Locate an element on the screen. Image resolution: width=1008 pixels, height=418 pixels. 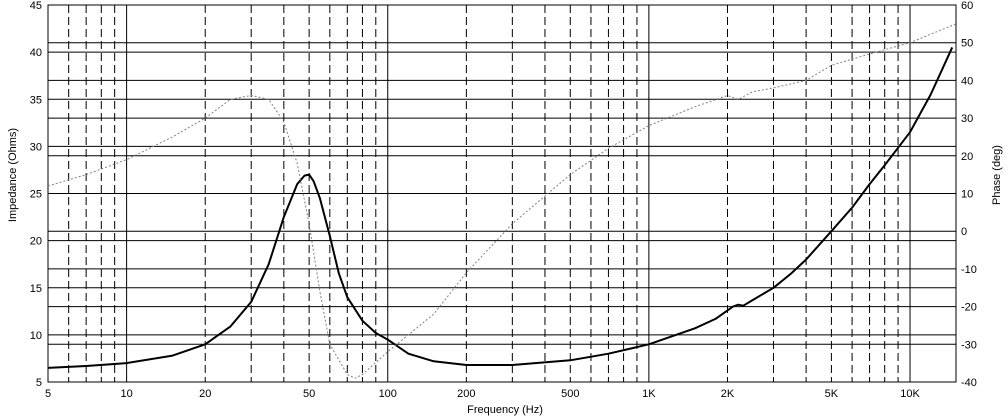
x-tick-label: 1K is located at coordinates (649, 394).